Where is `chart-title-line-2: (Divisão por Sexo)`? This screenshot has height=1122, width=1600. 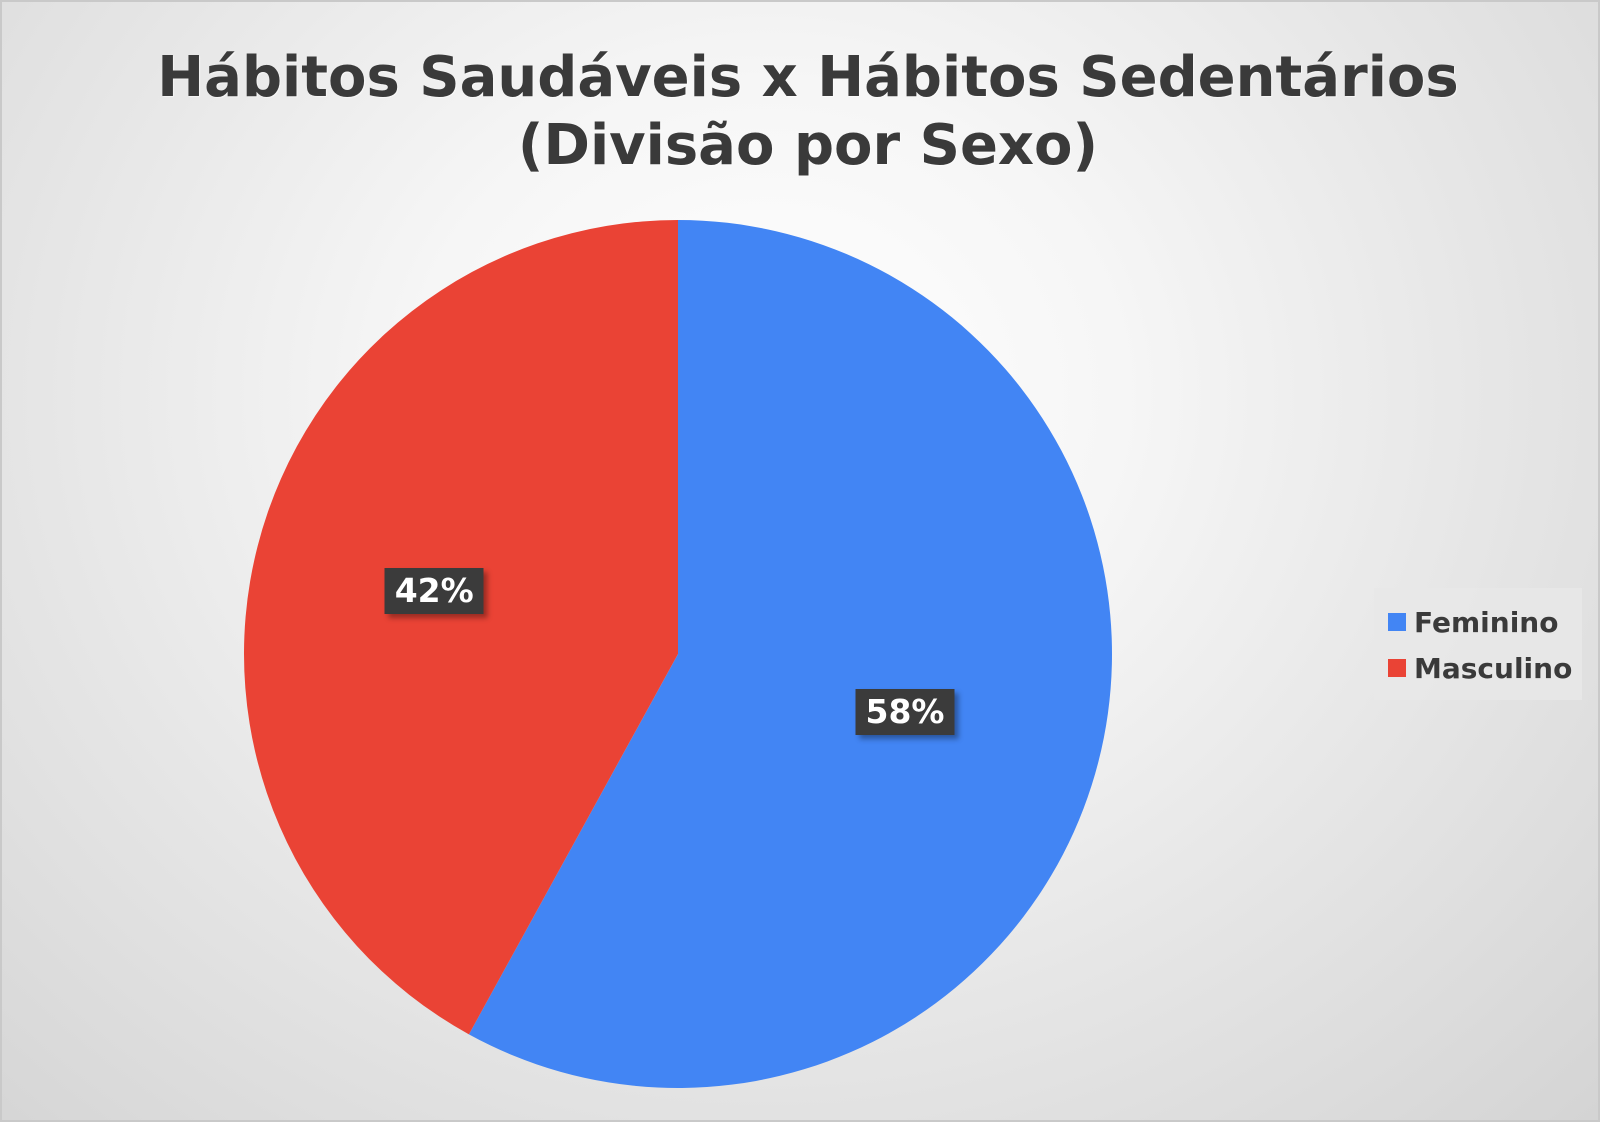
chart-title-line-2: (Divisão por Sexo) is located at coordinates (808, 145).